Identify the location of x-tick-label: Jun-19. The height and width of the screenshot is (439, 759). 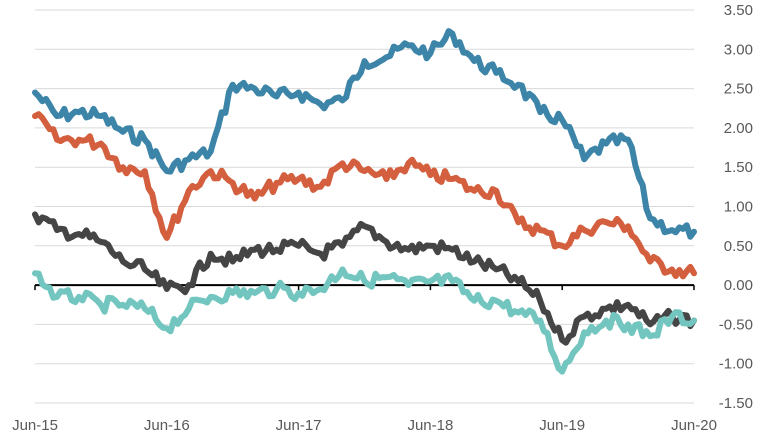
(562, 425).